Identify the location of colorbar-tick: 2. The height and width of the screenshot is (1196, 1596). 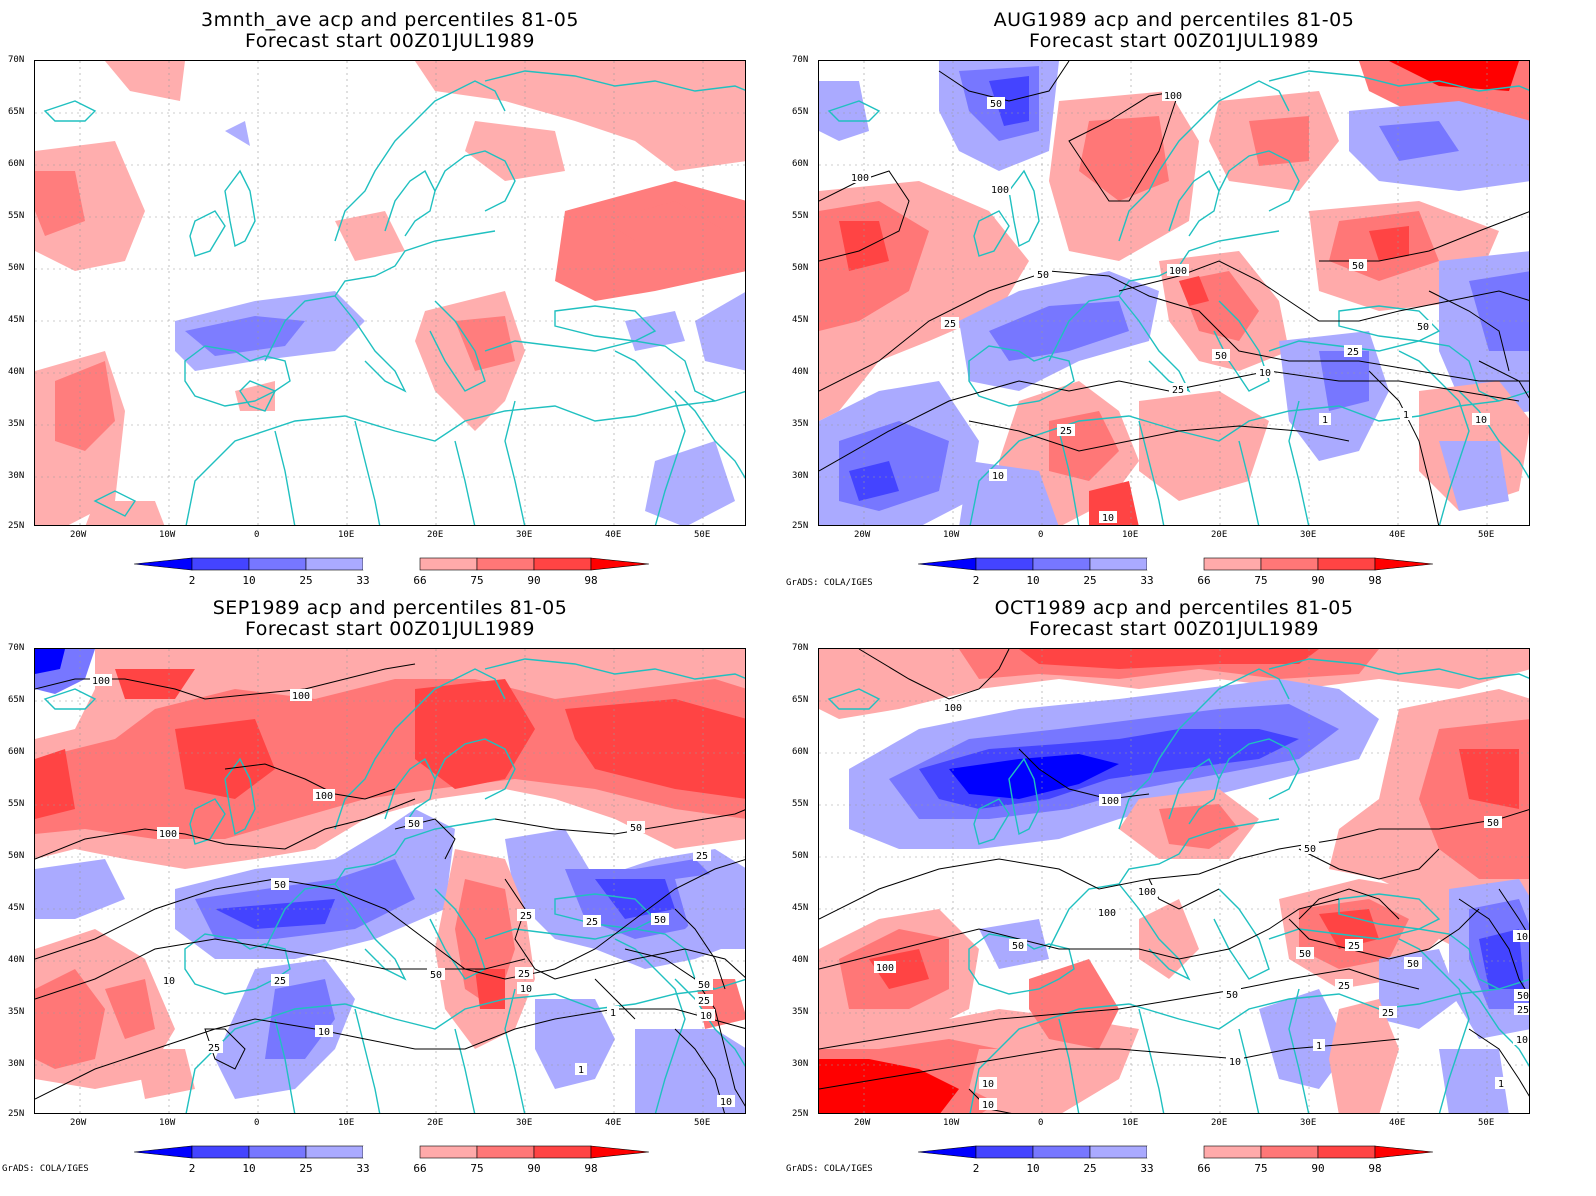
(976, 1168).